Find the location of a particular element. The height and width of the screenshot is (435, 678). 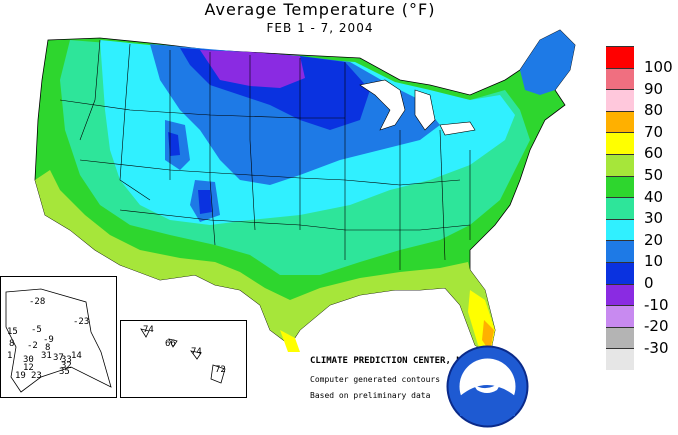

alaska-temp-label: 12 is located at coordinates (28, 368).